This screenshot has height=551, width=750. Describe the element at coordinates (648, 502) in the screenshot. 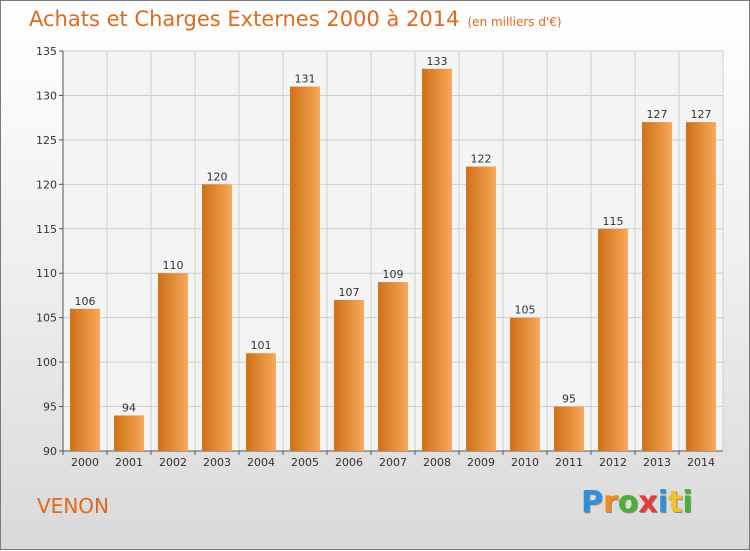

I see `logo-letter: x` at that location.